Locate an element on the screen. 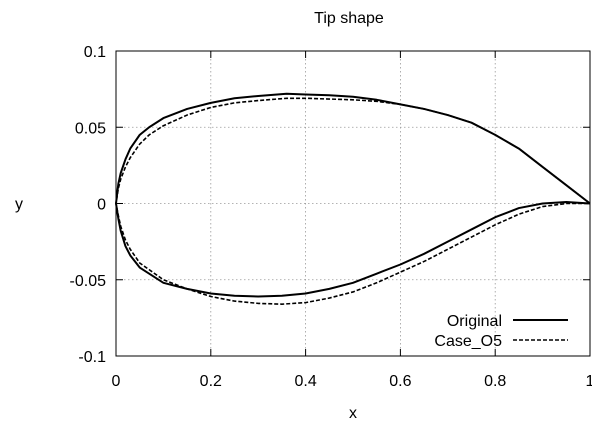 This screenshot has width=592, height=423. y-tick-label: 0.05 is located at coordinates (90, 128).